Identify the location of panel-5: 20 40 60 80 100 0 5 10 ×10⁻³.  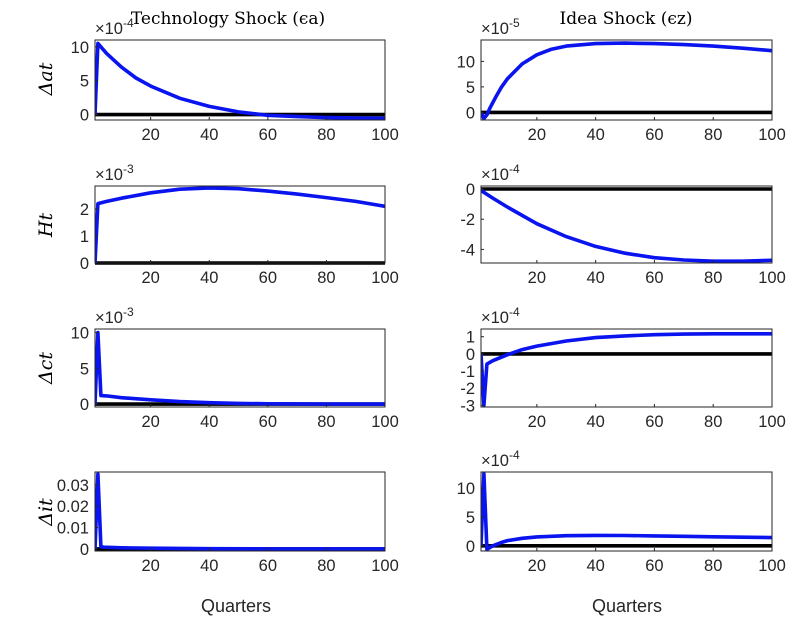
(235, 368).